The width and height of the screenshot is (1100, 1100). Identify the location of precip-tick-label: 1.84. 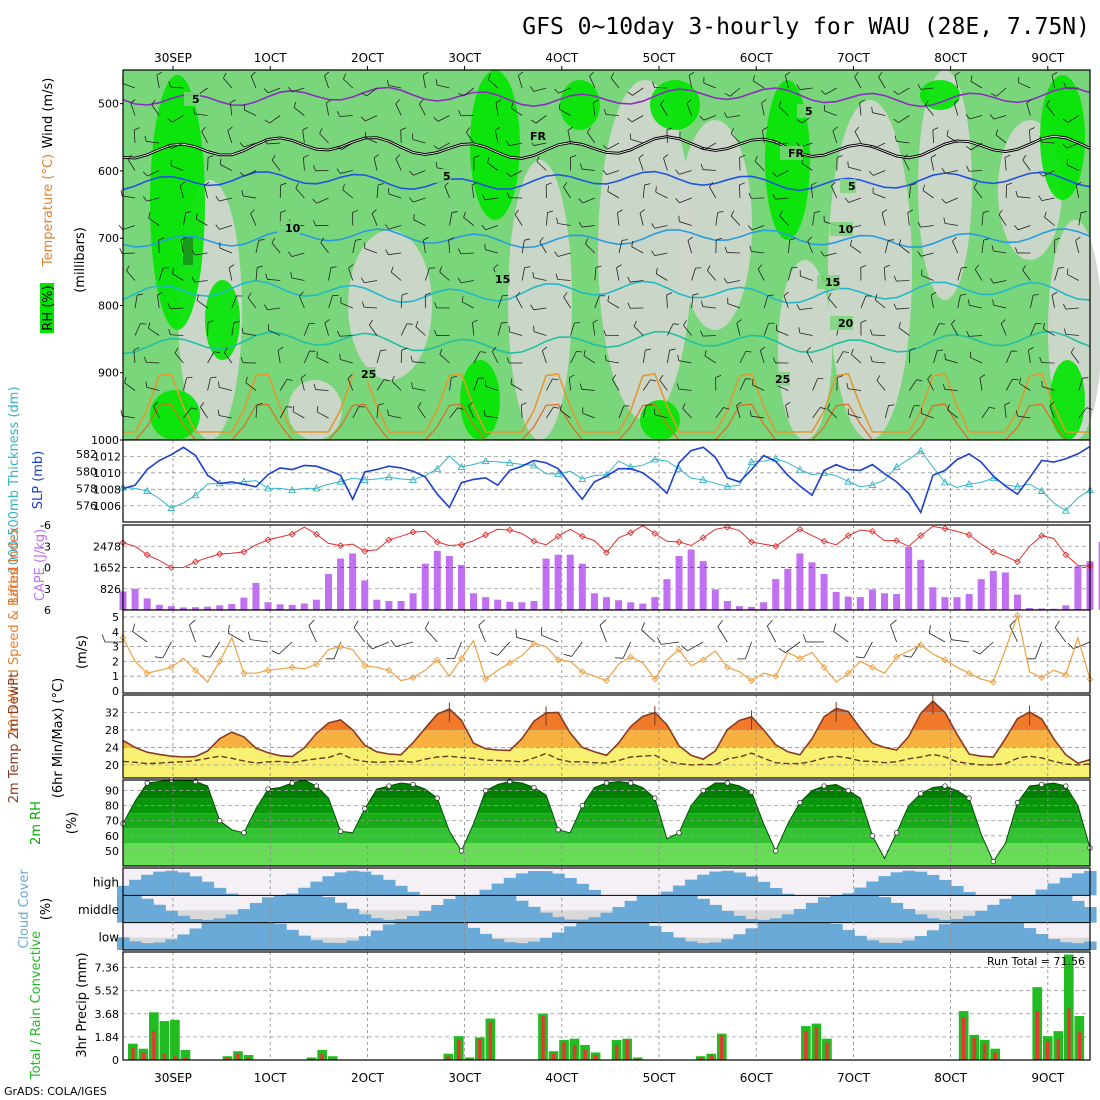
(107, 1037).